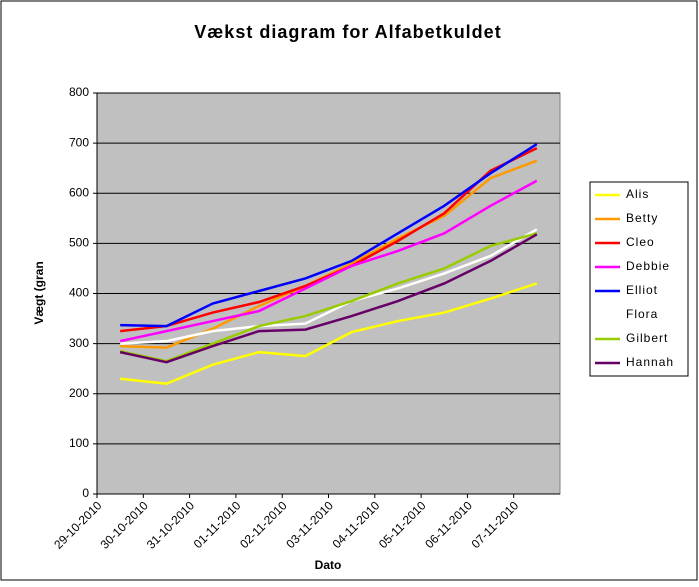 The image size is (699, 587). Describe the element at coordinates (642, 314) in the screenshot. I see `legend-label: Flora` at that location.